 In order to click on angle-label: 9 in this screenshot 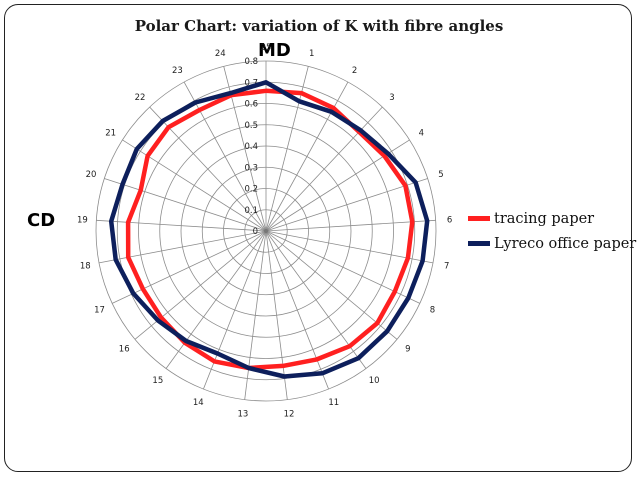, I will do `click(407, 349)`.